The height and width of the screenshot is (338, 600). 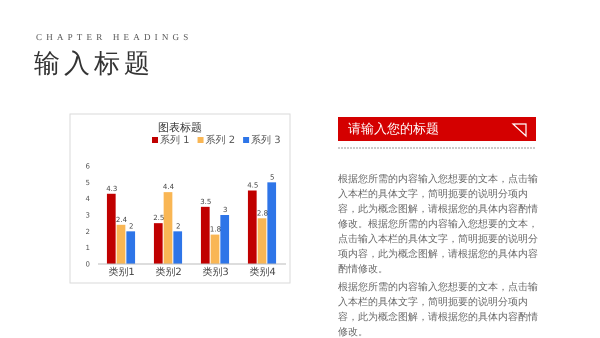 What do you see at coordinates (121, 272) in the screenshot?
I see `x-tick-label: 类别1` at bounding box center [121, 272].